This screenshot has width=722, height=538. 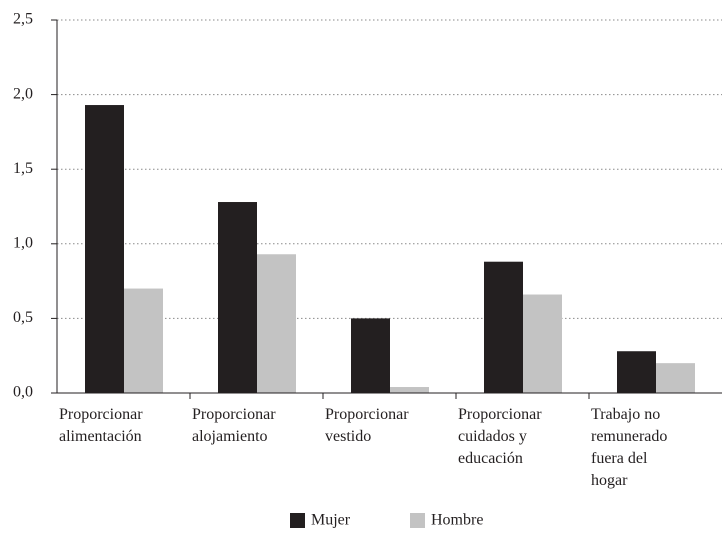 What do you see at coordinates (629, 447) in the screenshot?
I see `x-tick-label: Trabajo no remunerado fuera del hogar` at bounding box center [629, 447].